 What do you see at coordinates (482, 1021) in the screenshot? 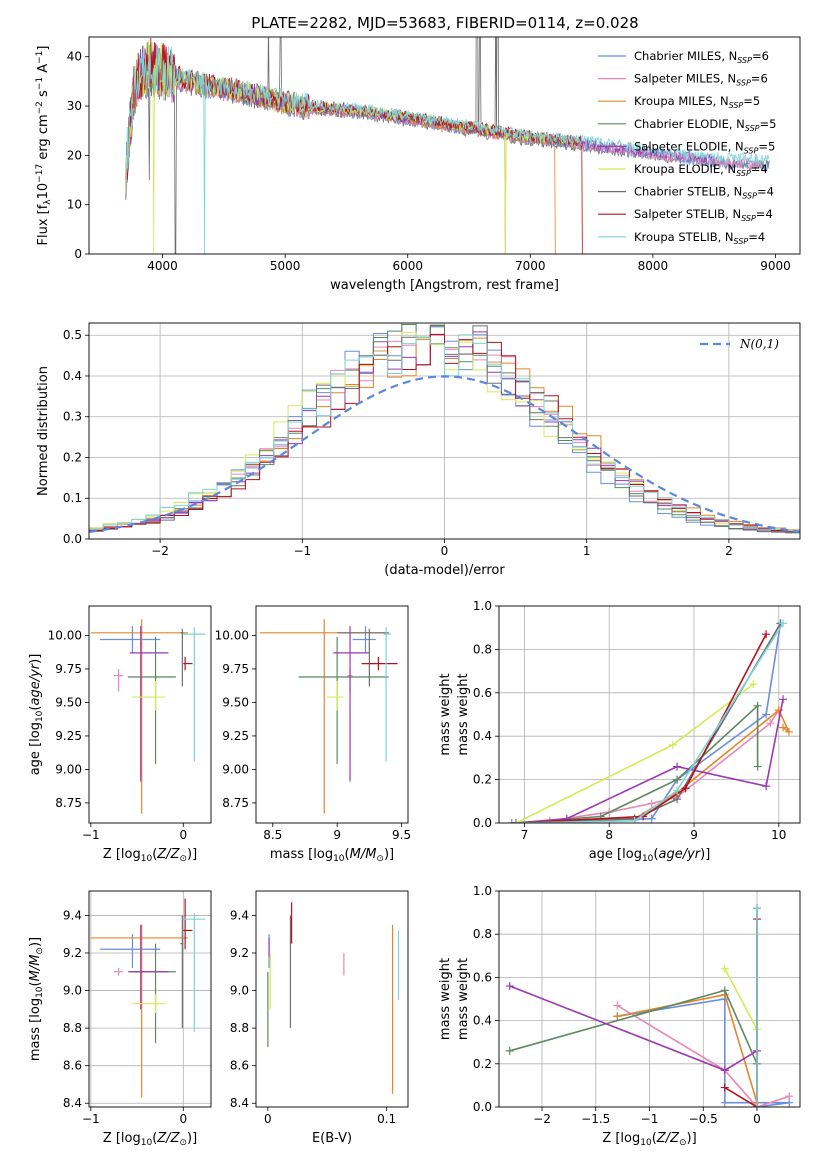
I see `y-tick-label: 0.4` at bounding box center [482, 1021].